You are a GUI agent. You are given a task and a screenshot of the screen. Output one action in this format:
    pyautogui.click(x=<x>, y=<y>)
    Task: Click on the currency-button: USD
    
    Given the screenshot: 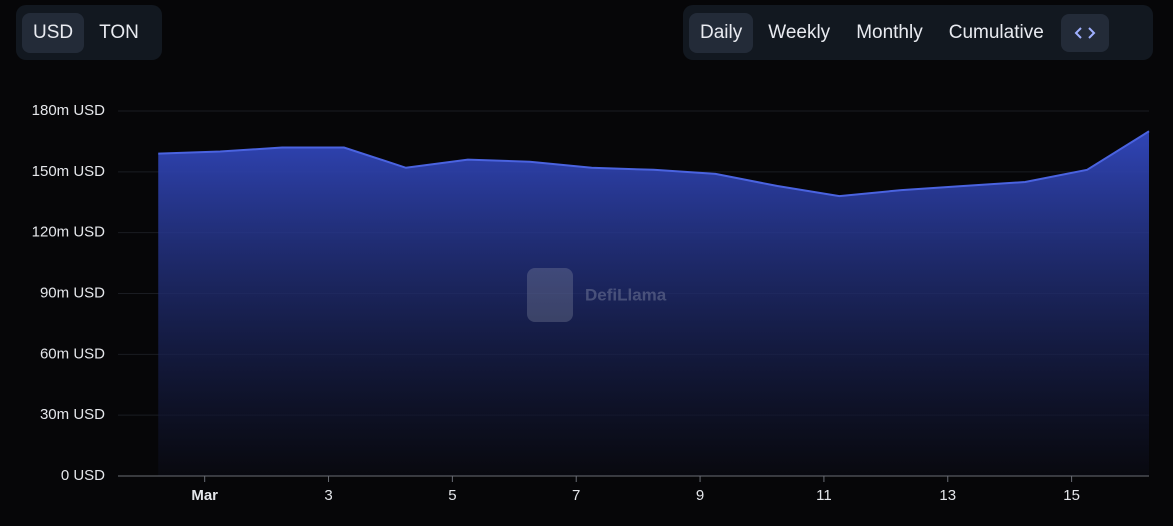 What is the action you would take?
    pyautogui.click(x=53, y=32)
    